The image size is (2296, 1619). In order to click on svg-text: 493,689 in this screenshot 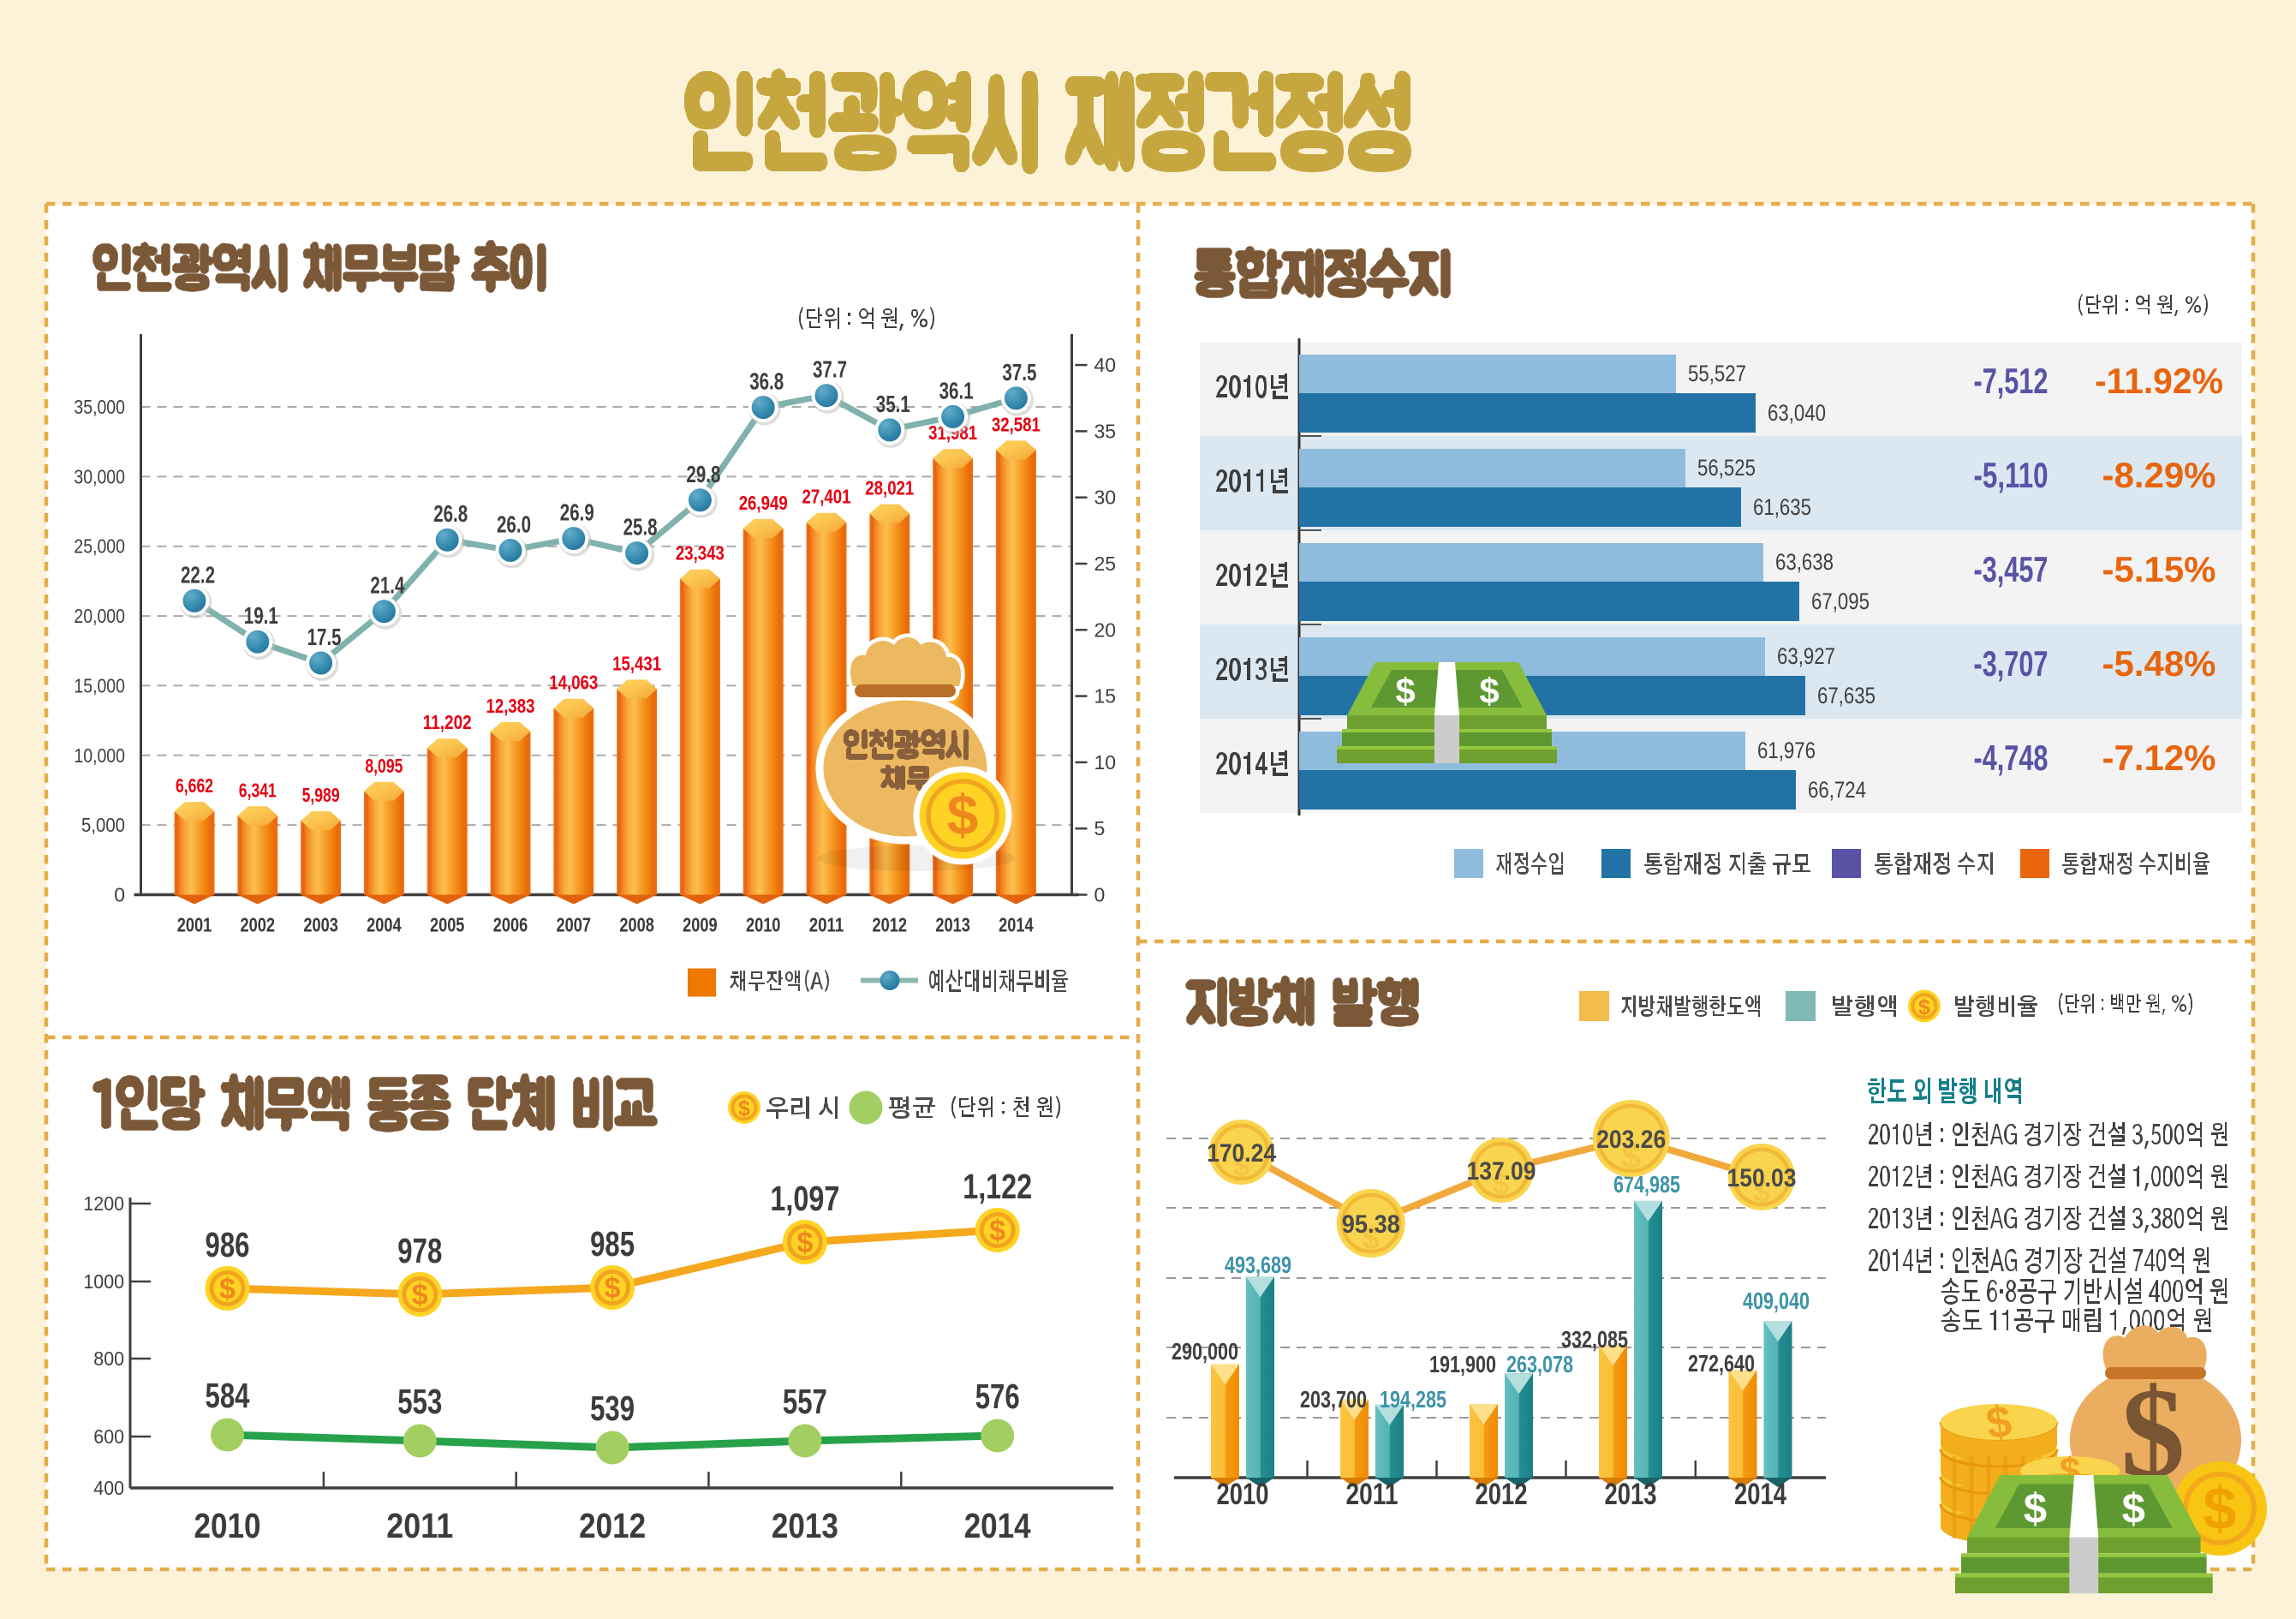, I will do `click(1258, 1265)`.